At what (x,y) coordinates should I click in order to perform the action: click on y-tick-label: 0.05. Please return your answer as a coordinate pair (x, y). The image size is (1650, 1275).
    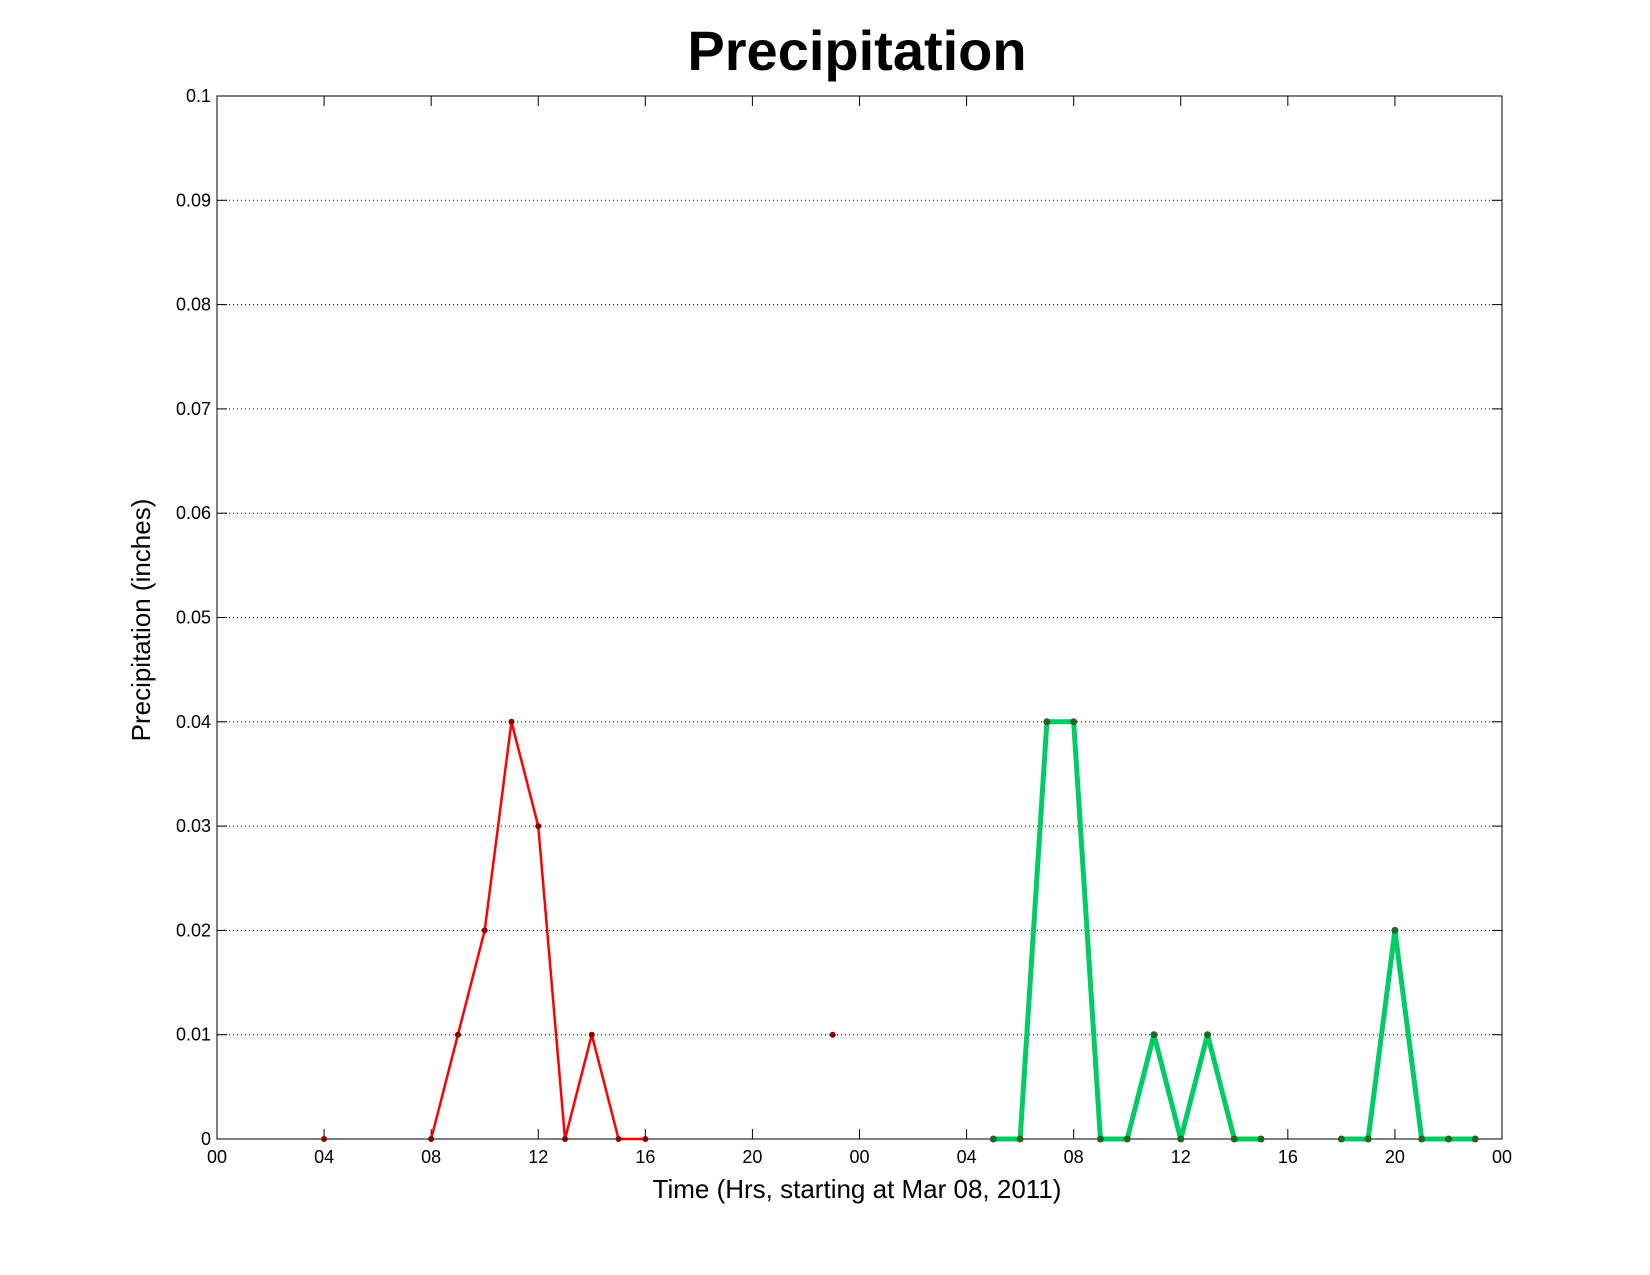
    Looking at the image, I should click on (193, 618).